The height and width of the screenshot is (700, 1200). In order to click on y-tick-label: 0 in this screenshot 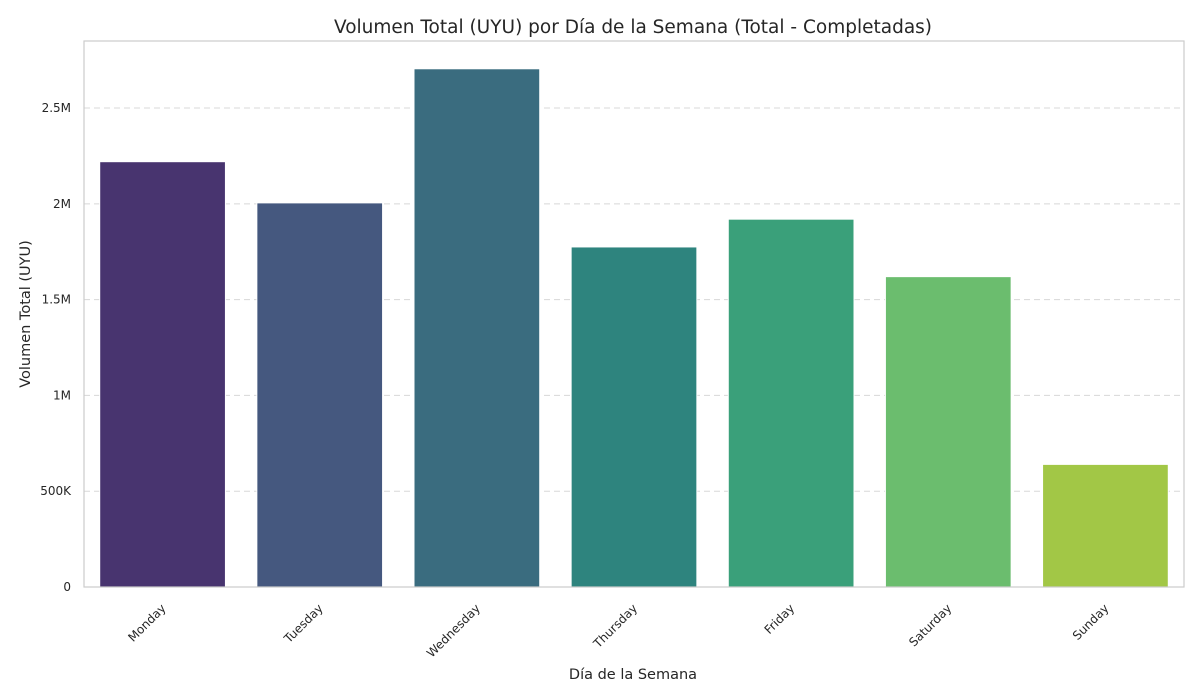, I will do `click(67, 587)`.